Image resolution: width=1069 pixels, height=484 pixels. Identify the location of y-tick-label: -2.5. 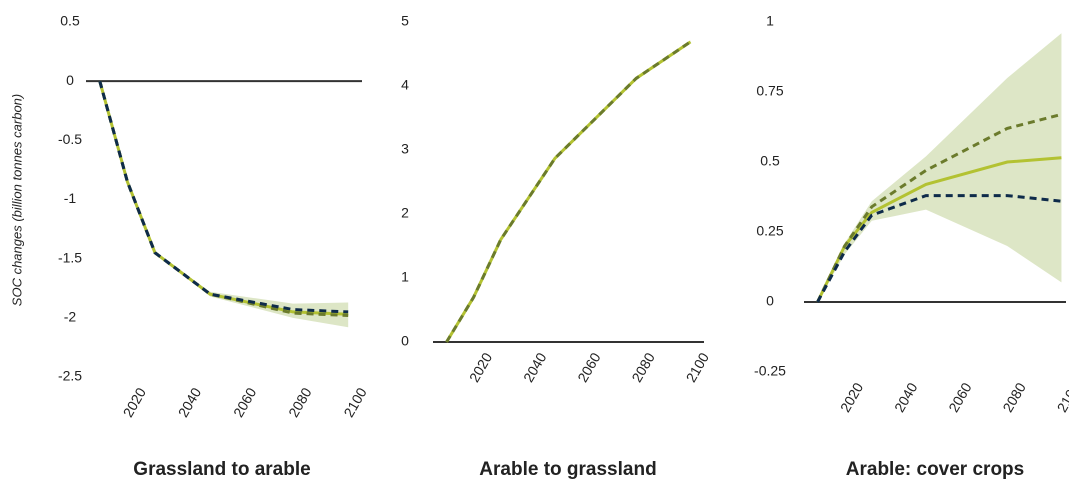
(70, 376).